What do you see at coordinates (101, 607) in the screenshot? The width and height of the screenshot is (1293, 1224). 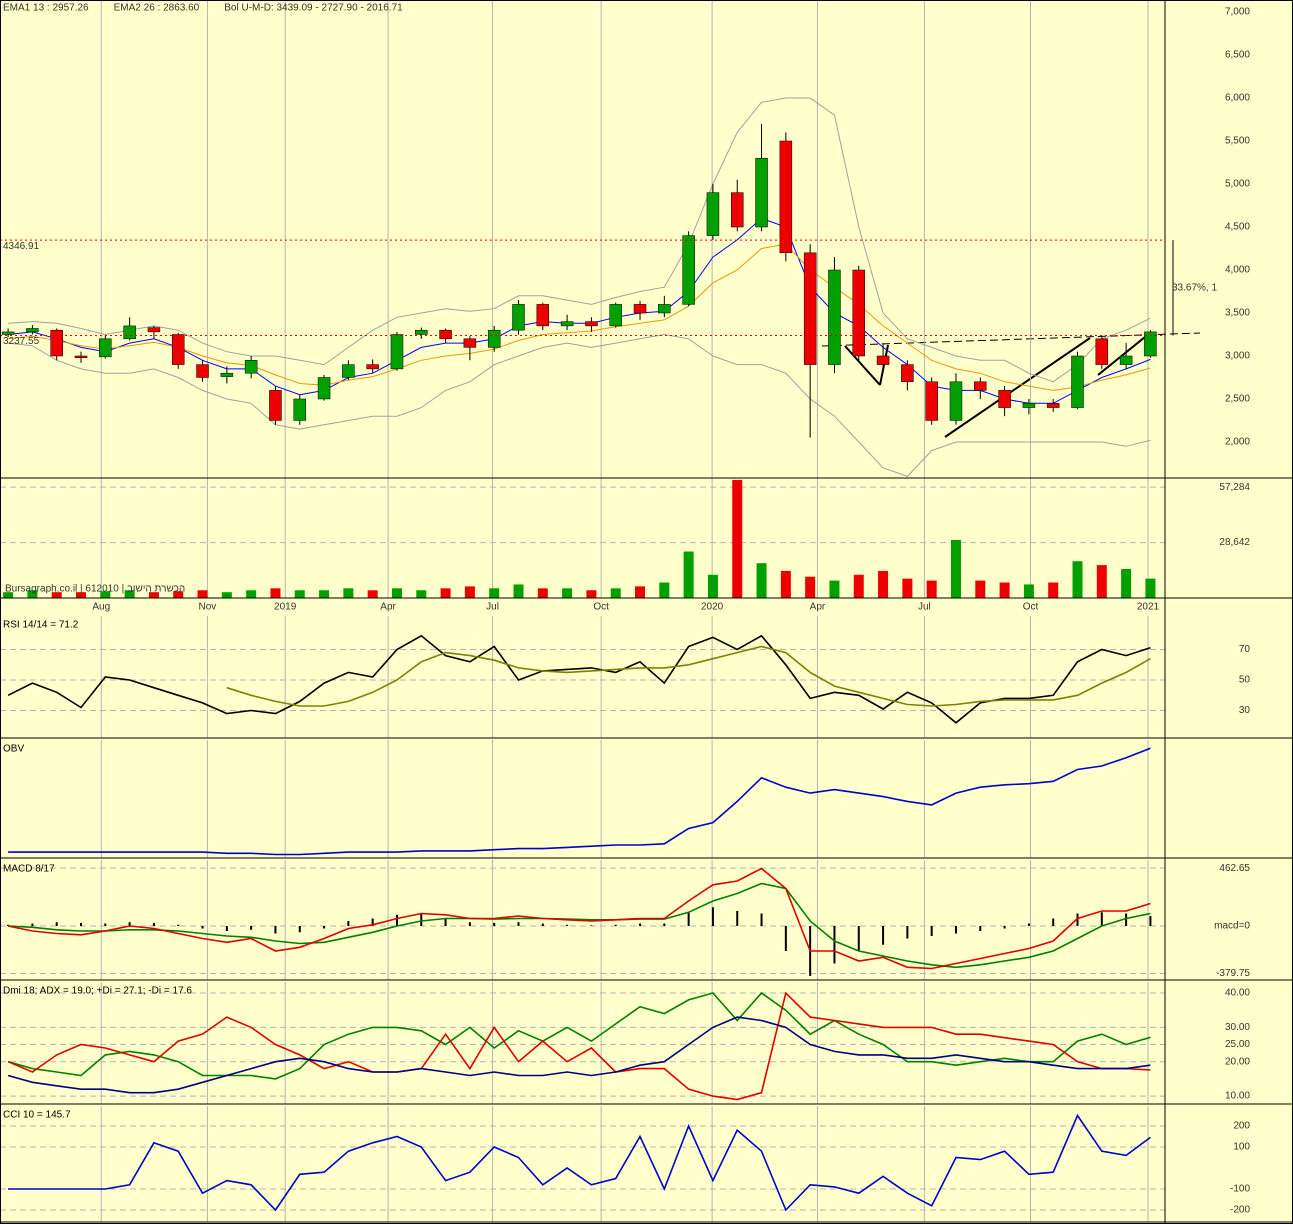 I see `x-tick-label: Aug` at bounding box center [101, 607].